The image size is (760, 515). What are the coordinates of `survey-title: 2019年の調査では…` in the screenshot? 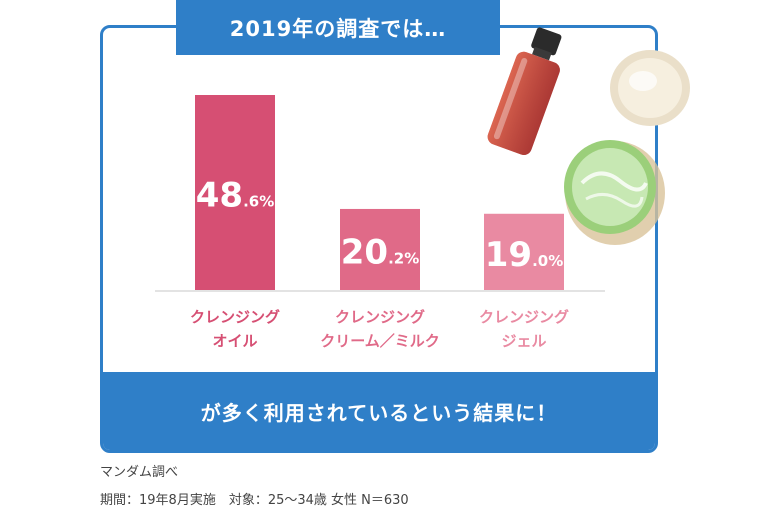 It's located at (338, 27).